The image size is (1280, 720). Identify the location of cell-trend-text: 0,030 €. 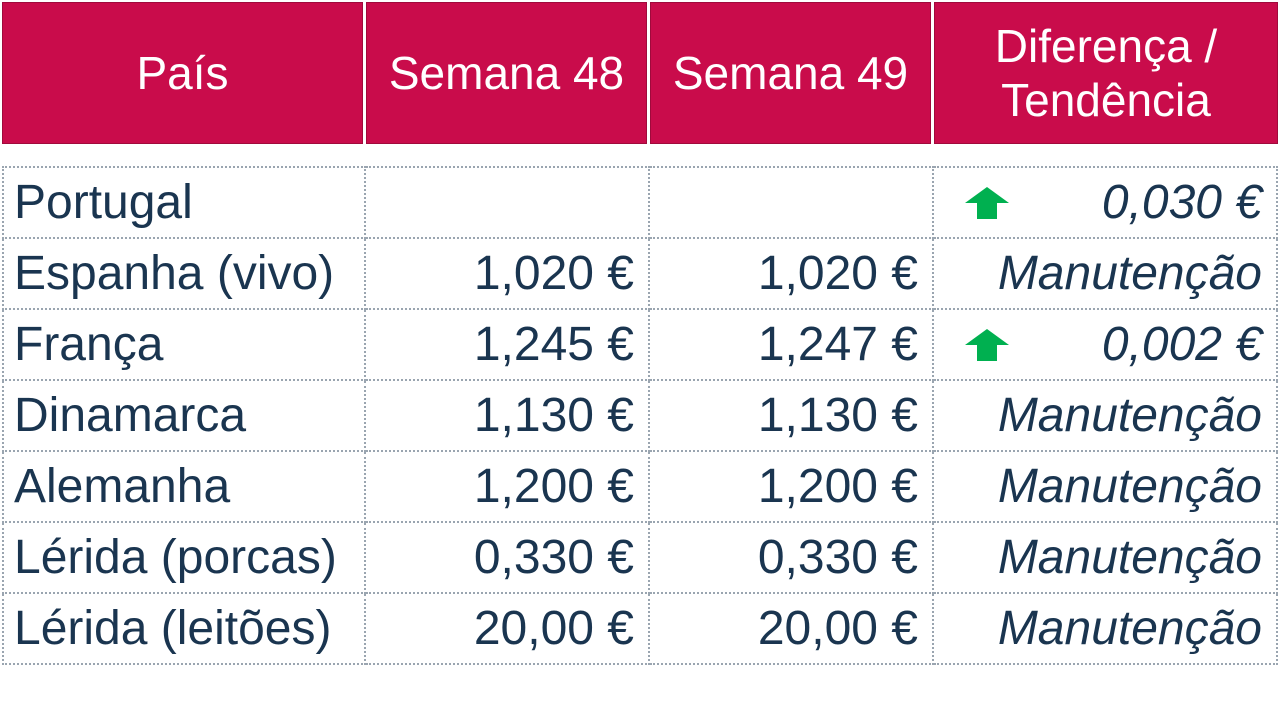
(1181, 202).